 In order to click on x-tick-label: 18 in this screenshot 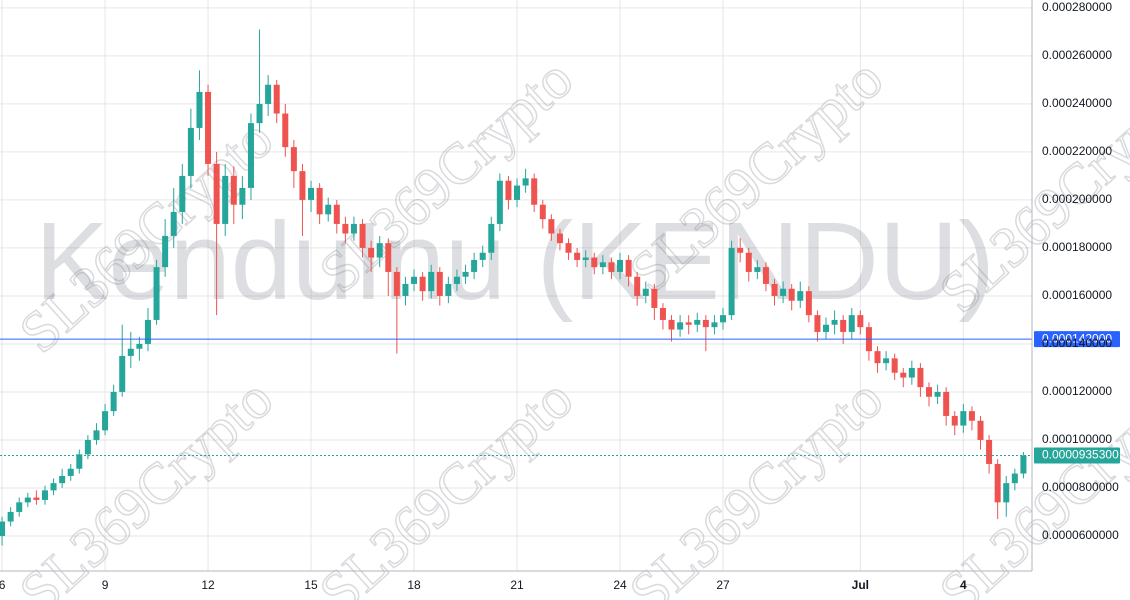, I will do `click(414, 585)`.